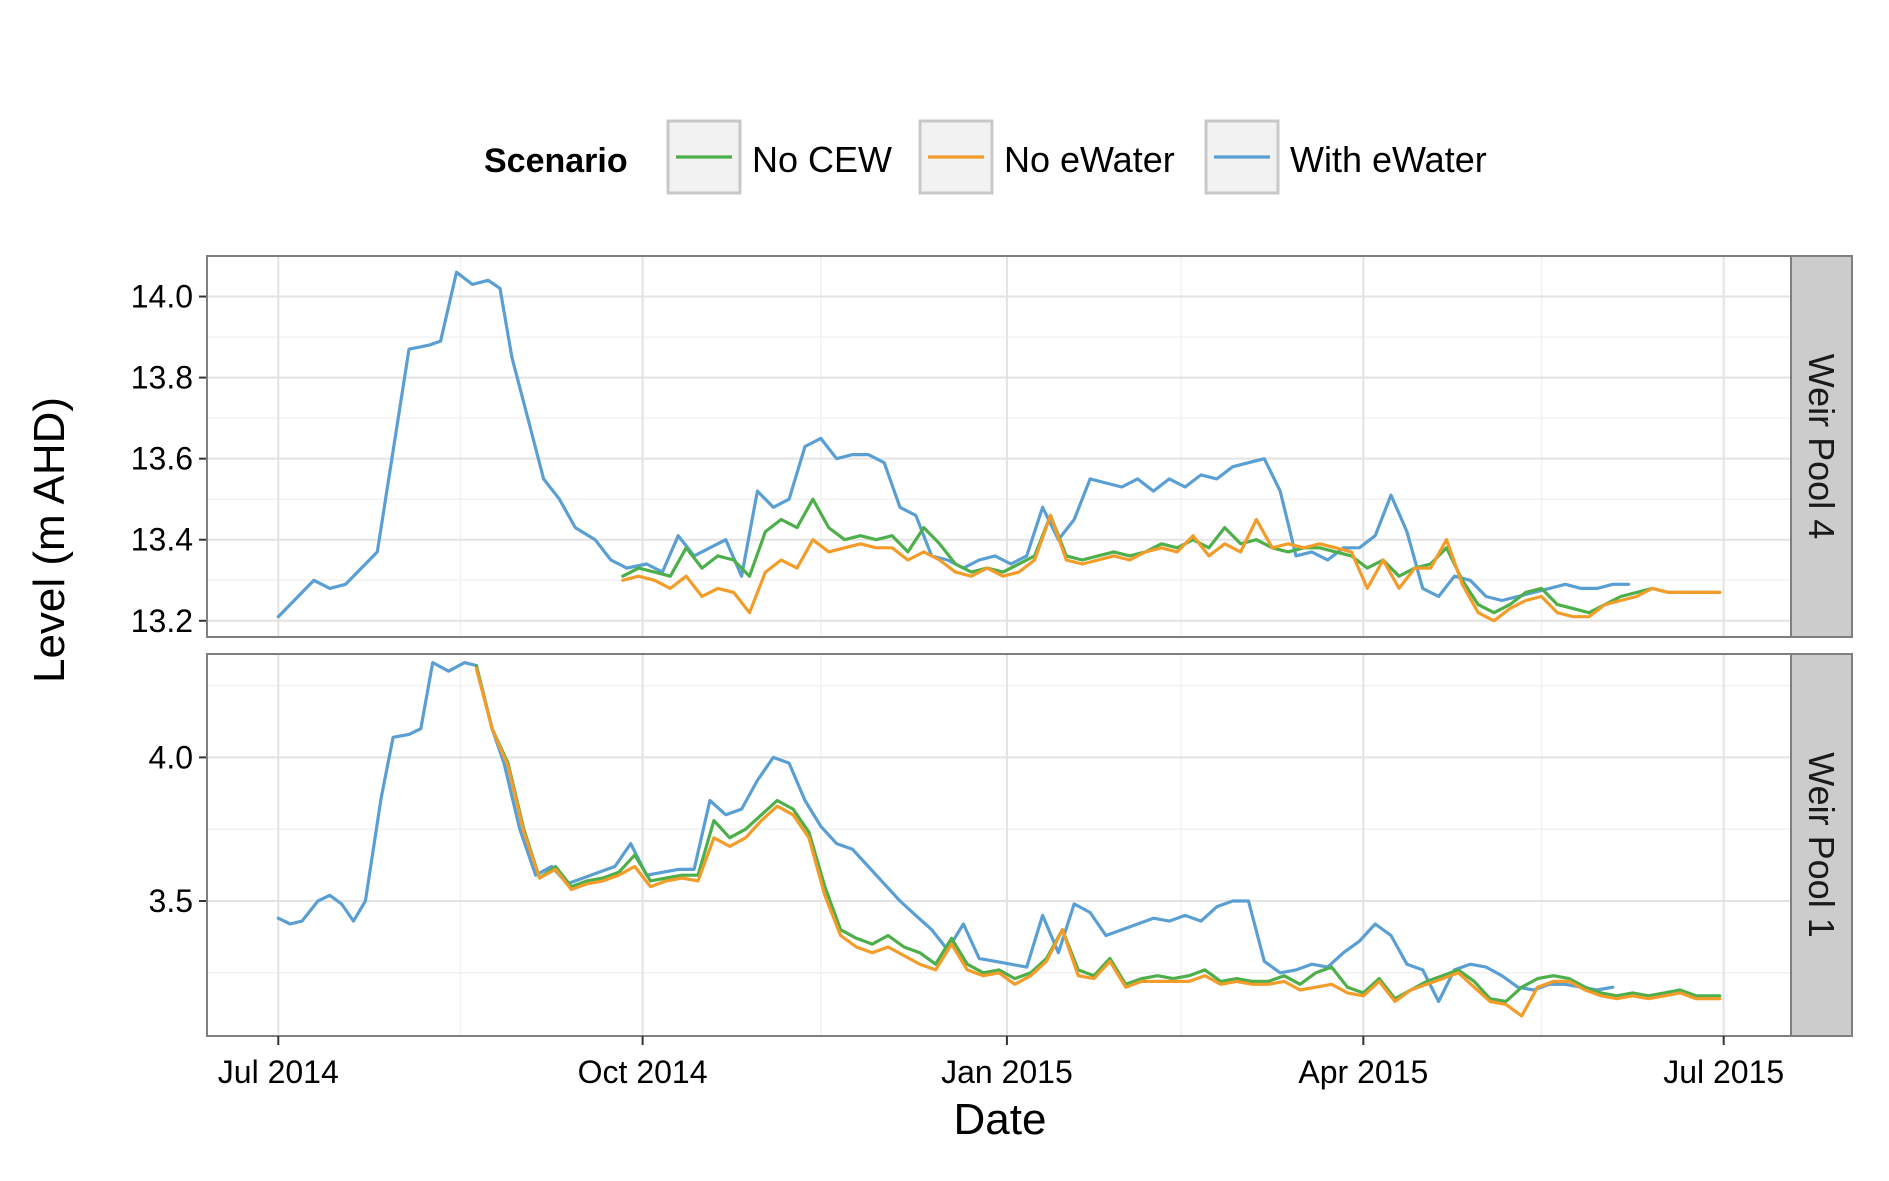  What do you see at coordinates (49, 540) in the screenshot?
I see `y-axis-title: Level (m AHD)` at bounding box center [49, 540].